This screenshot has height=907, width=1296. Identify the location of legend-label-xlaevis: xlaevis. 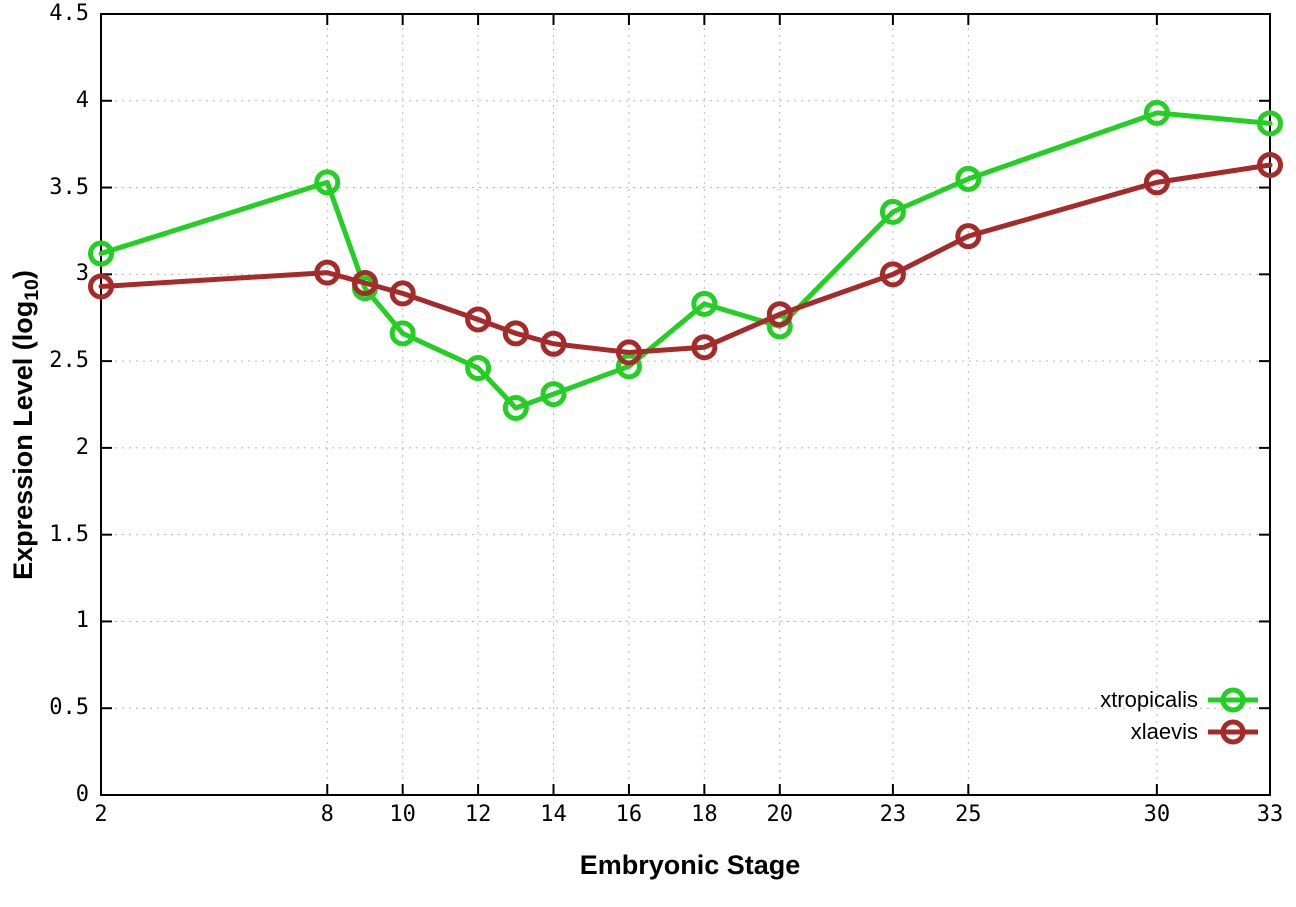
(1164, 731).